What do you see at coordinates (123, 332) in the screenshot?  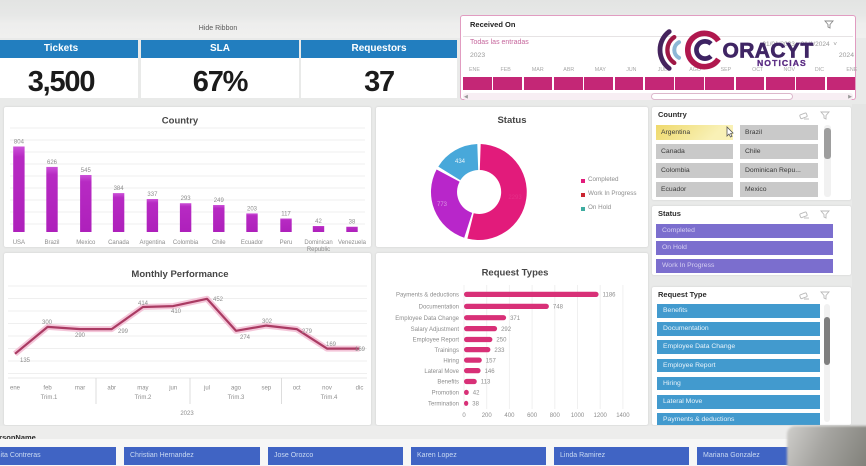 I see `svg-text: 299` at bounding box center [123, 332].